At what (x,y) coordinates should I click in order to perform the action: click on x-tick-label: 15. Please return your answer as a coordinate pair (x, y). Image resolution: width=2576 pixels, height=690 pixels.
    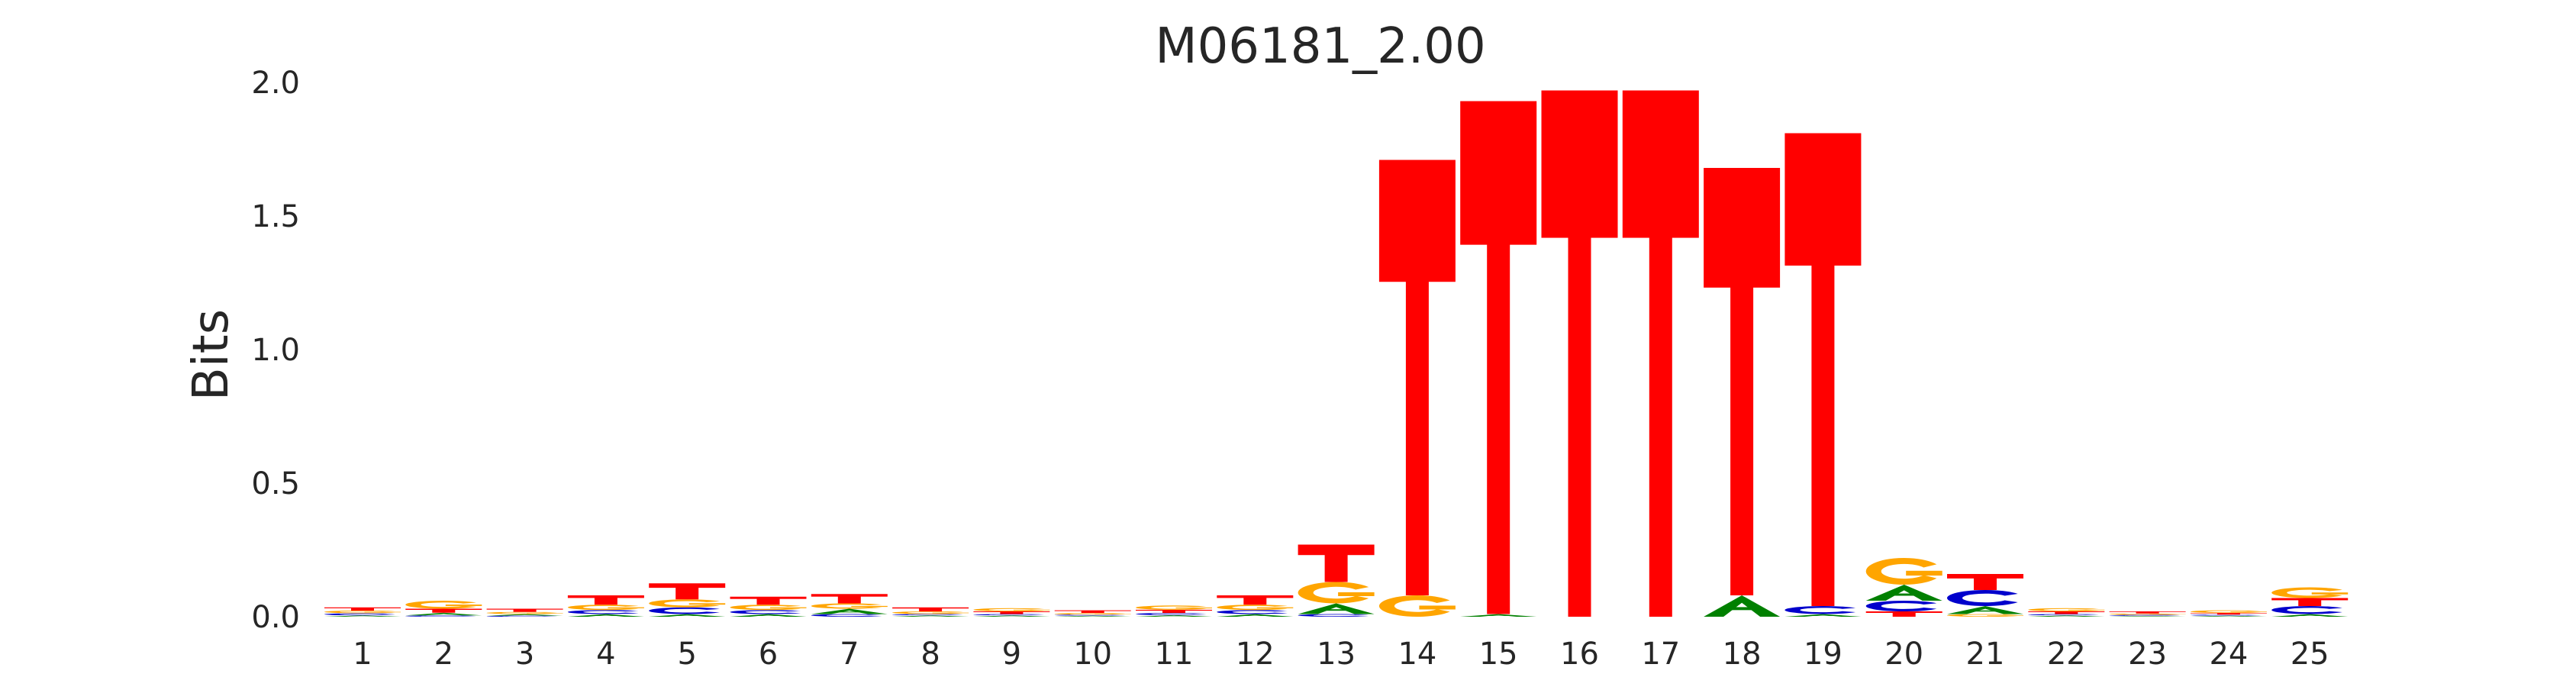
    Looking at the image, I should click on (1498, 654).